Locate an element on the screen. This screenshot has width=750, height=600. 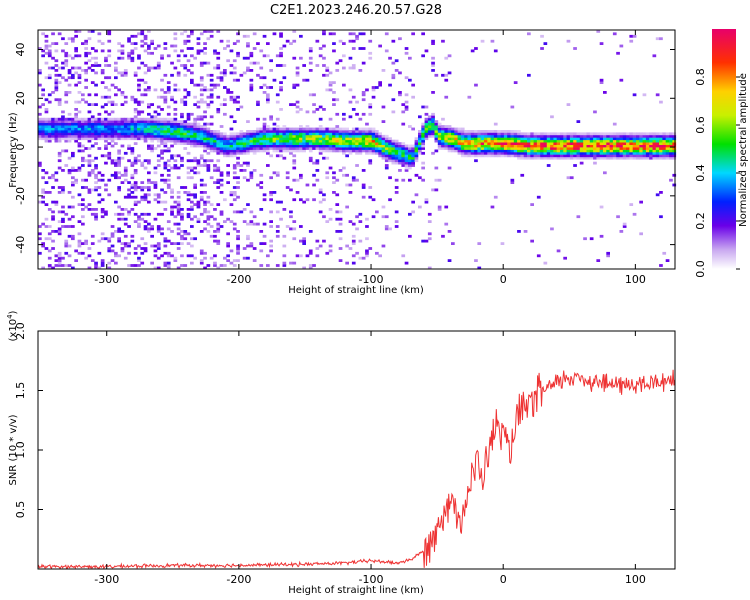
colorbar-gradient is located at coordinates (724, 149).